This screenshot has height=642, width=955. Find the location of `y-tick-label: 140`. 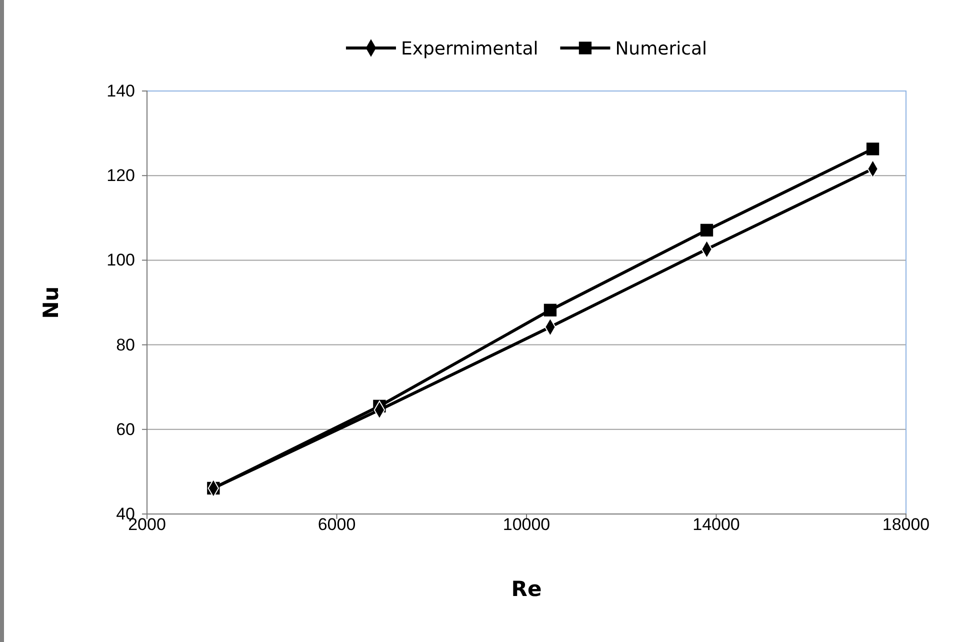

y-tick-label: 140 is located at coordinates (120, 90).